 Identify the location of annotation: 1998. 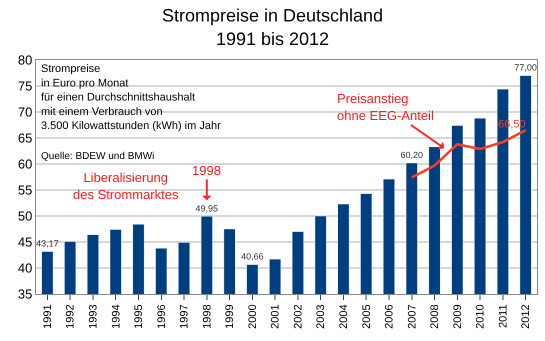
(206, 170).